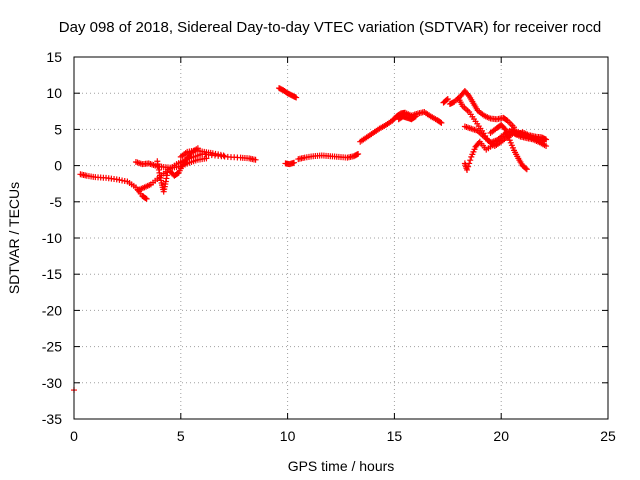 Image resolution: width=640 pixels, height=480 pixels. I want to click on y-axis-label: SDTVAR / TECUs, so click(14, 238).